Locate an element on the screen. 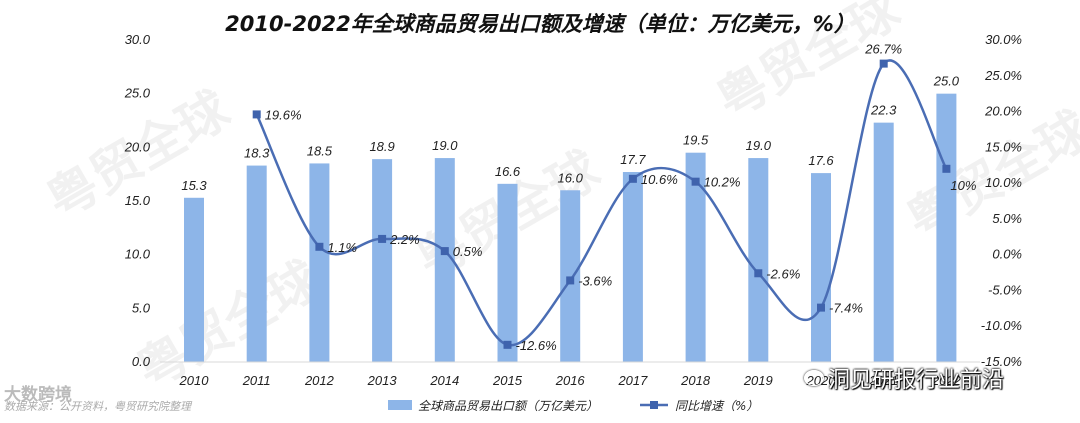 The width and height of the screenshot is (1080, 423). x-tick-label: 2014 is located at coordinates (444, 380).